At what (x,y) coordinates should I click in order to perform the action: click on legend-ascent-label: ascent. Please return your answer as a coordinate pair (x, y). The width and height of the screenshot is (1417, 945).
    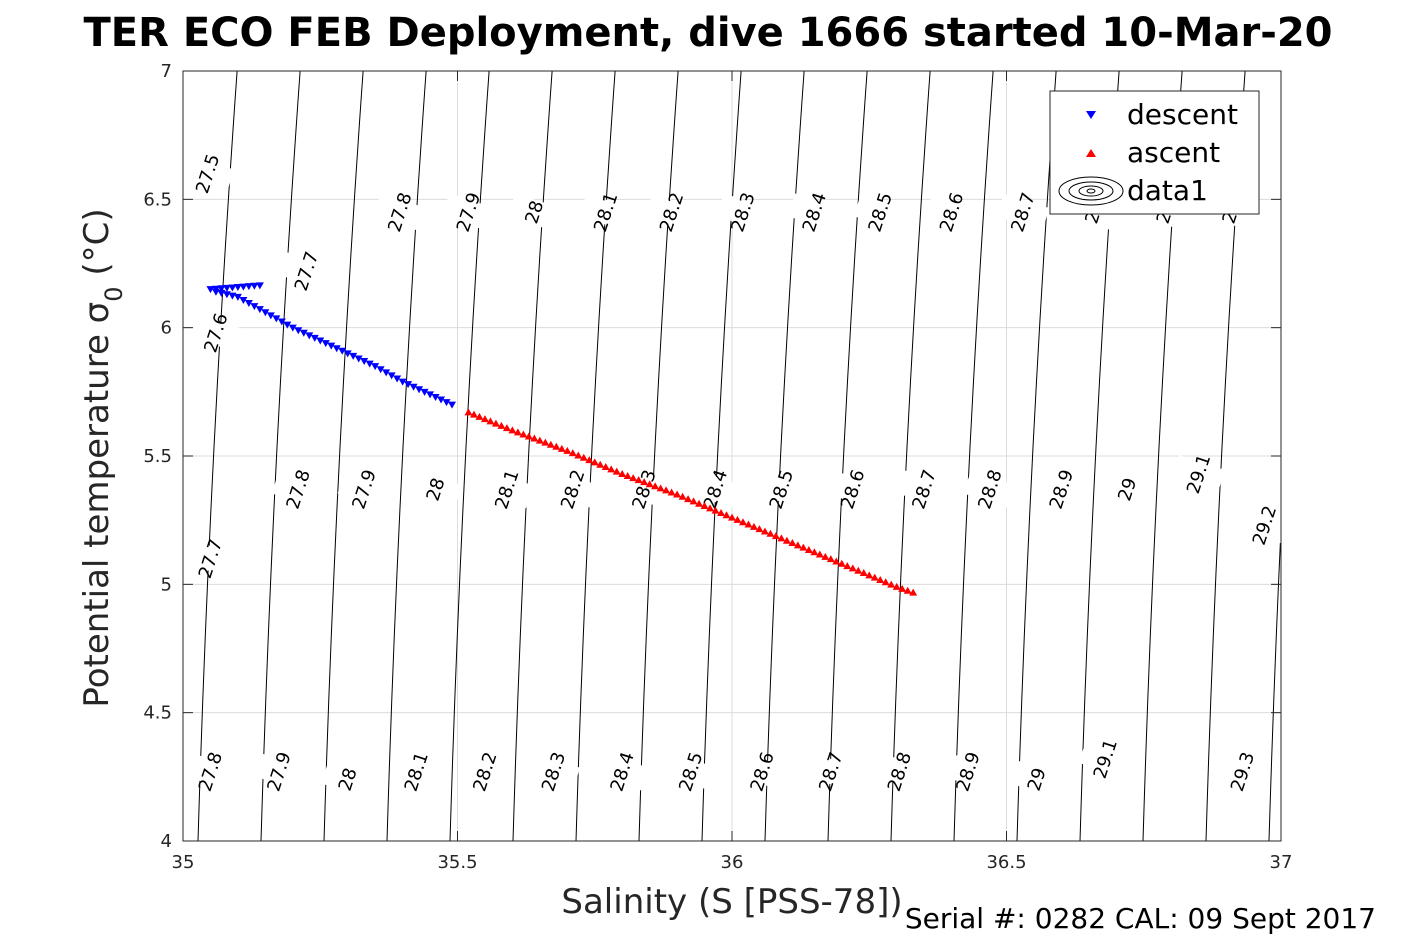
    Looking at the image, I should click on (1173, 152).